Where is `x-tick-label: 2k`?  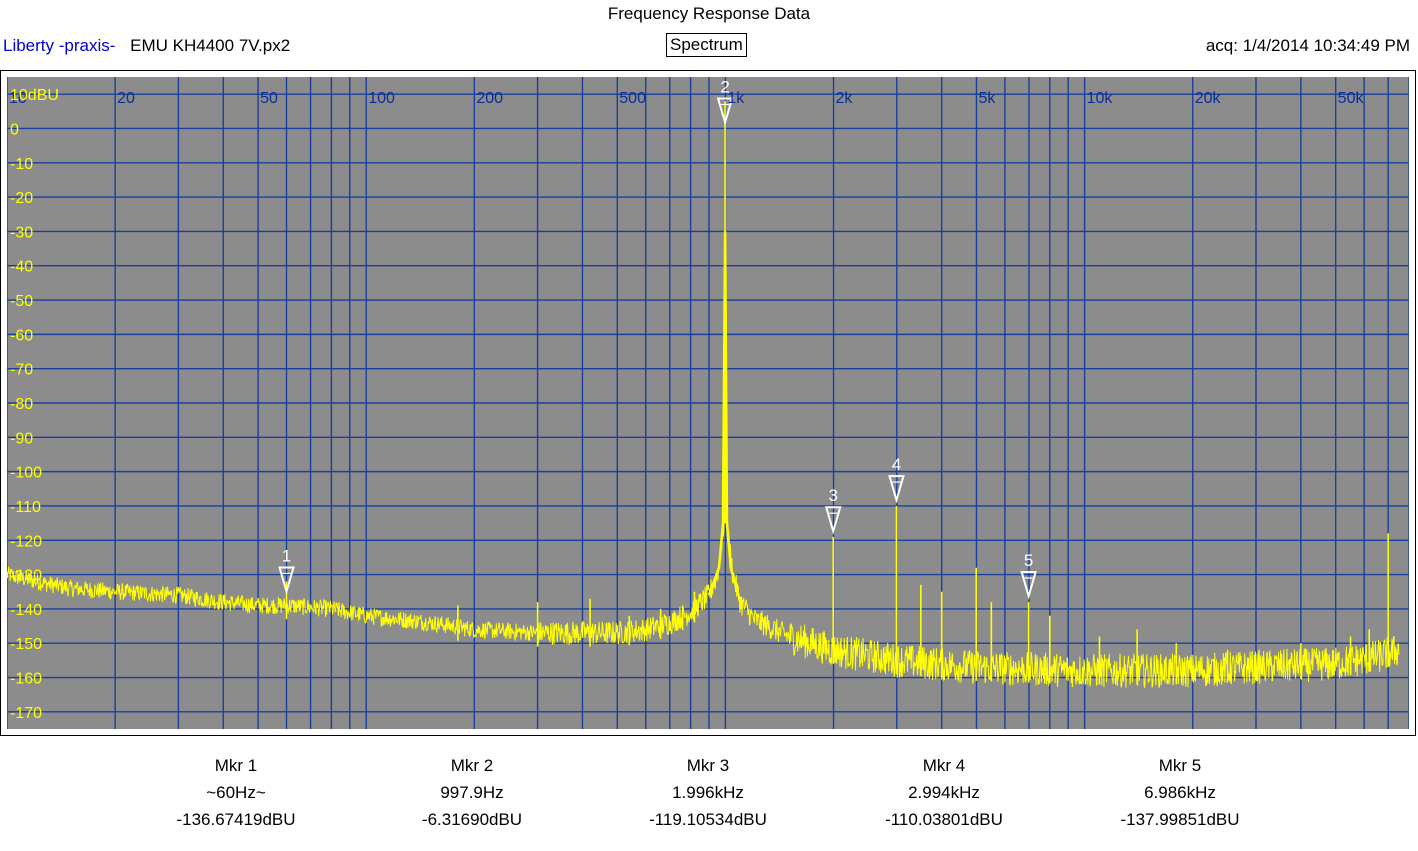 x-tick-label: 2k is located at coordinates (845, 98).